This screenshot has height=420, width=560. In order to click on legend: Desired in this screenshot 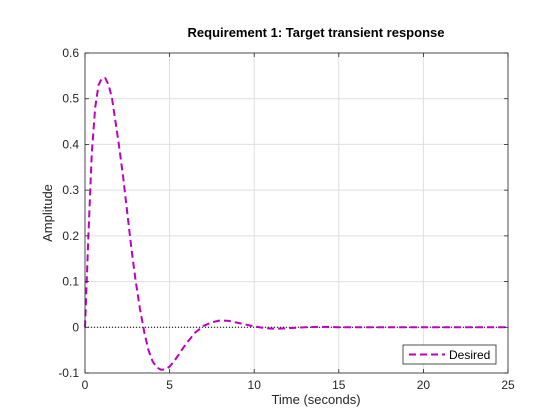, I will do `click(449, 354)`.